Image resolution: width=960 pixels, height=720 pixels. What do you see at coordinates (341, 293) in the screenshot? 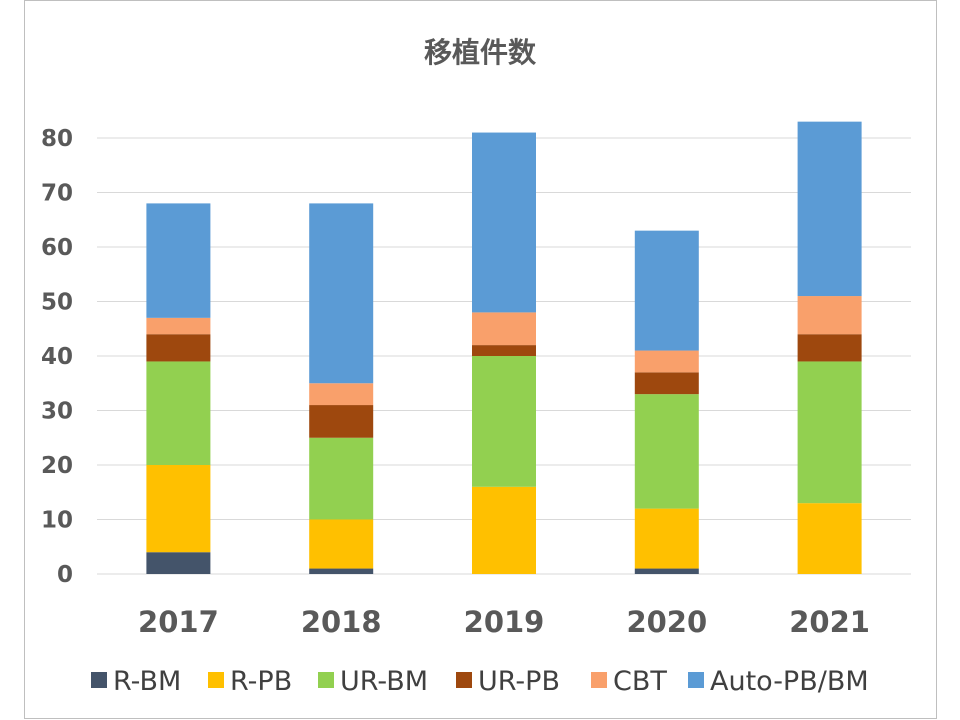
I see `bar-auto-pb-bm-2018` at bounding box center [341, 293].